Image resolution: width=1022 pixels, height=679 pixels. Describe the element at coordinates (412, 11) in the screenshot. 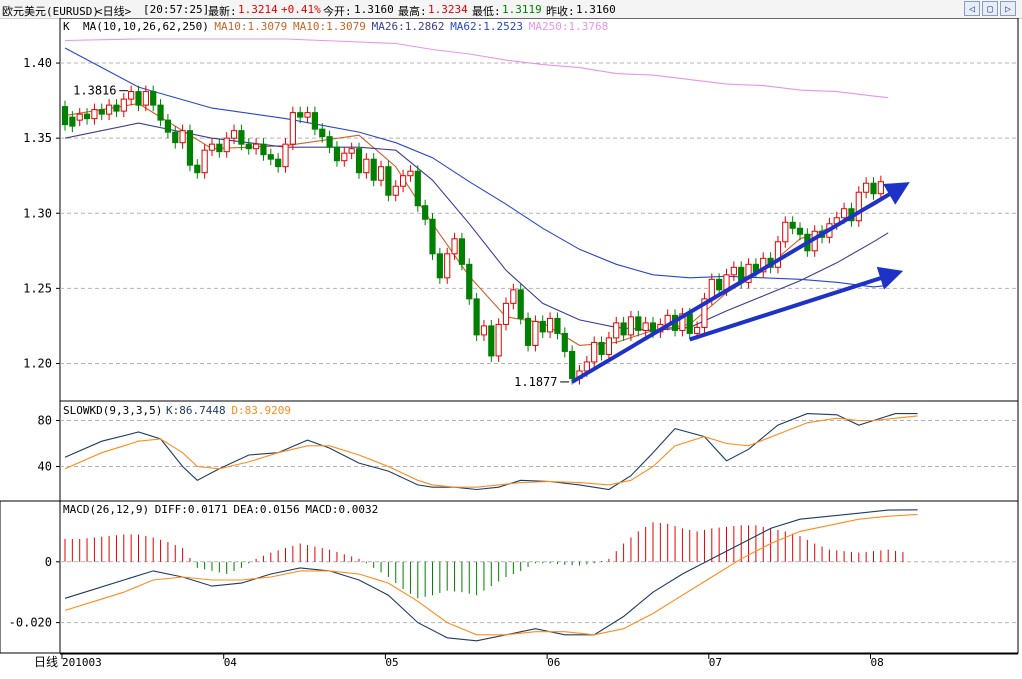

I see `high-label: 最高:` at that location.